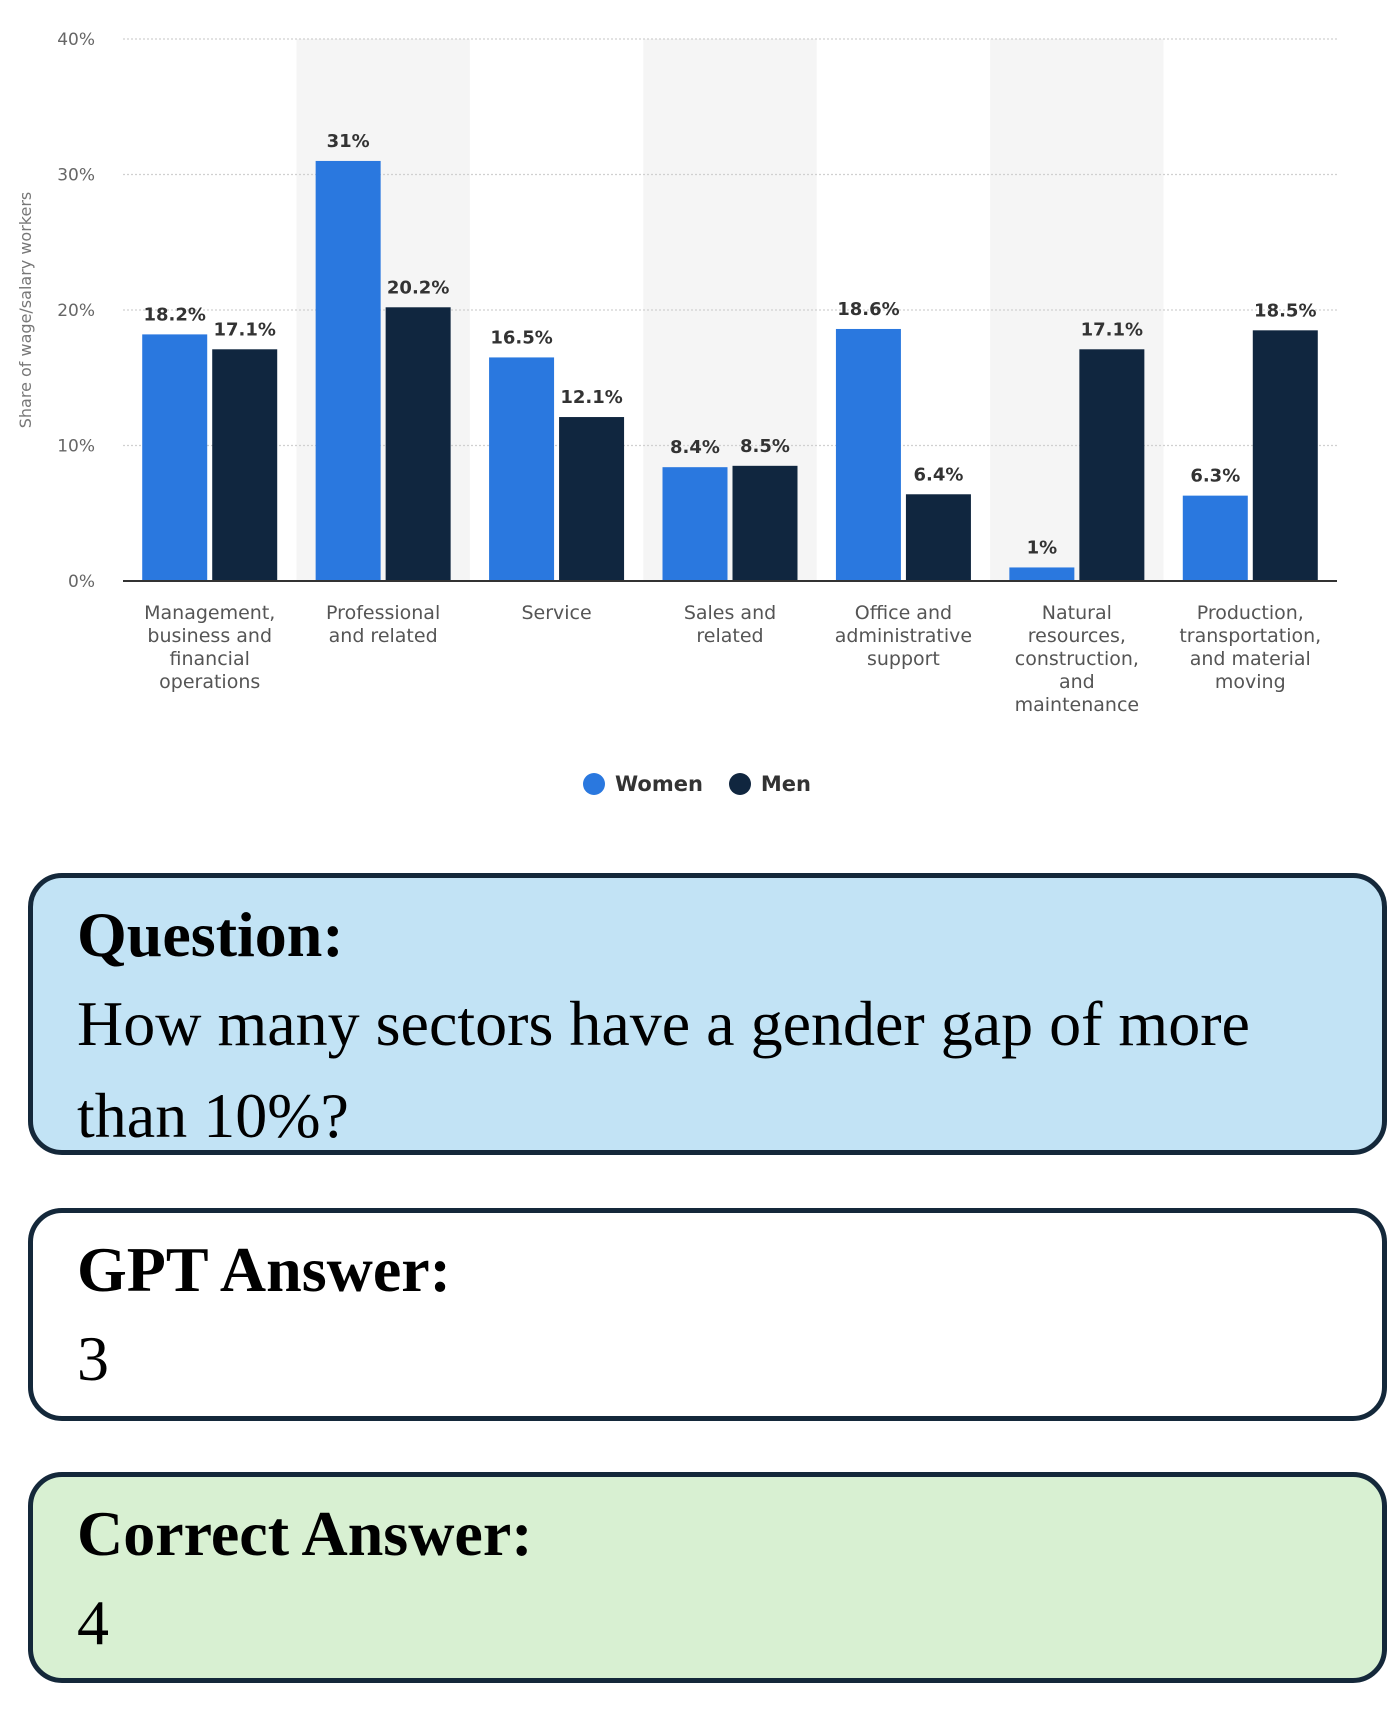 This screenshot has height=1710, width=1394. I want to click on x-category-label: Sales and related, so click(730, 624).